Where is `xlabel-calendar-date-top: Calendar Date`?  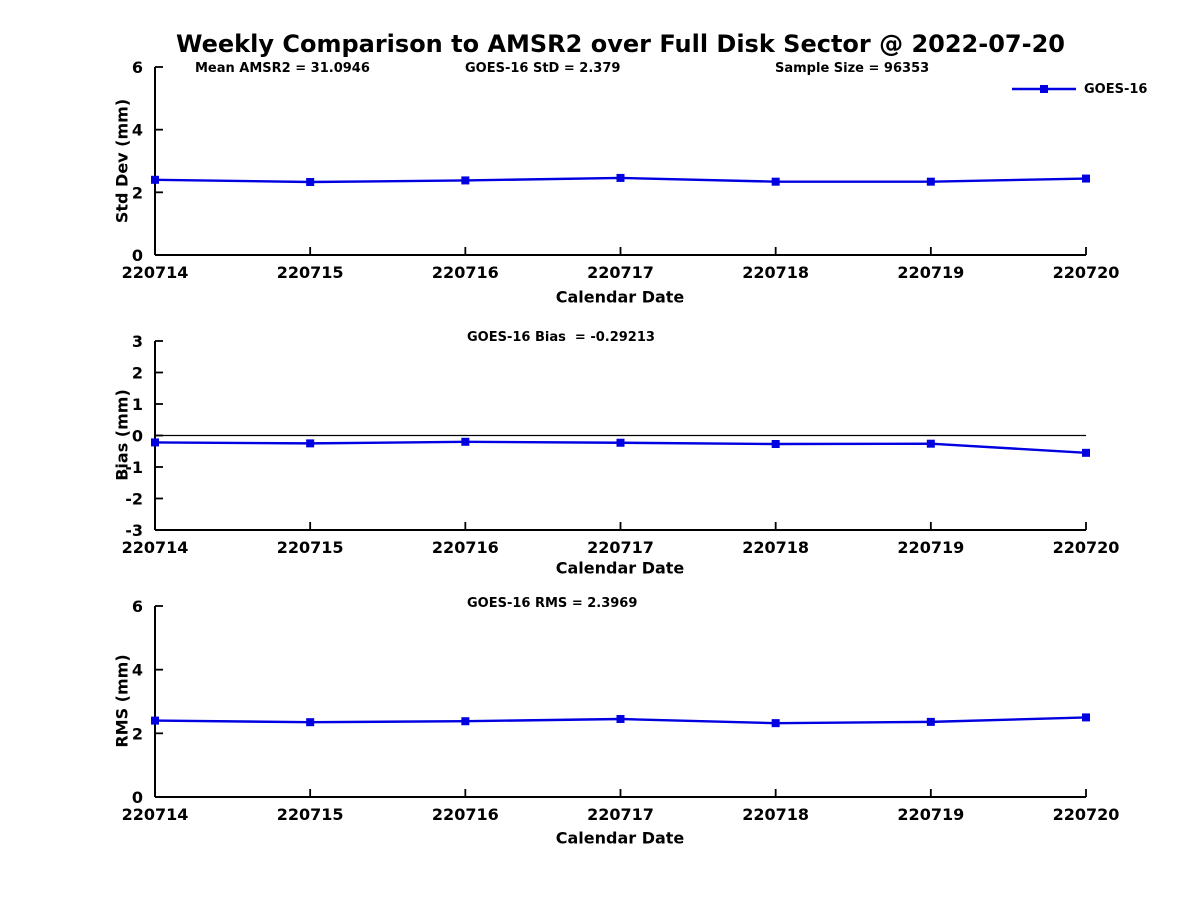 xlabel-calendar-date-top: Calendar Date is located at coordinates (620, 297).